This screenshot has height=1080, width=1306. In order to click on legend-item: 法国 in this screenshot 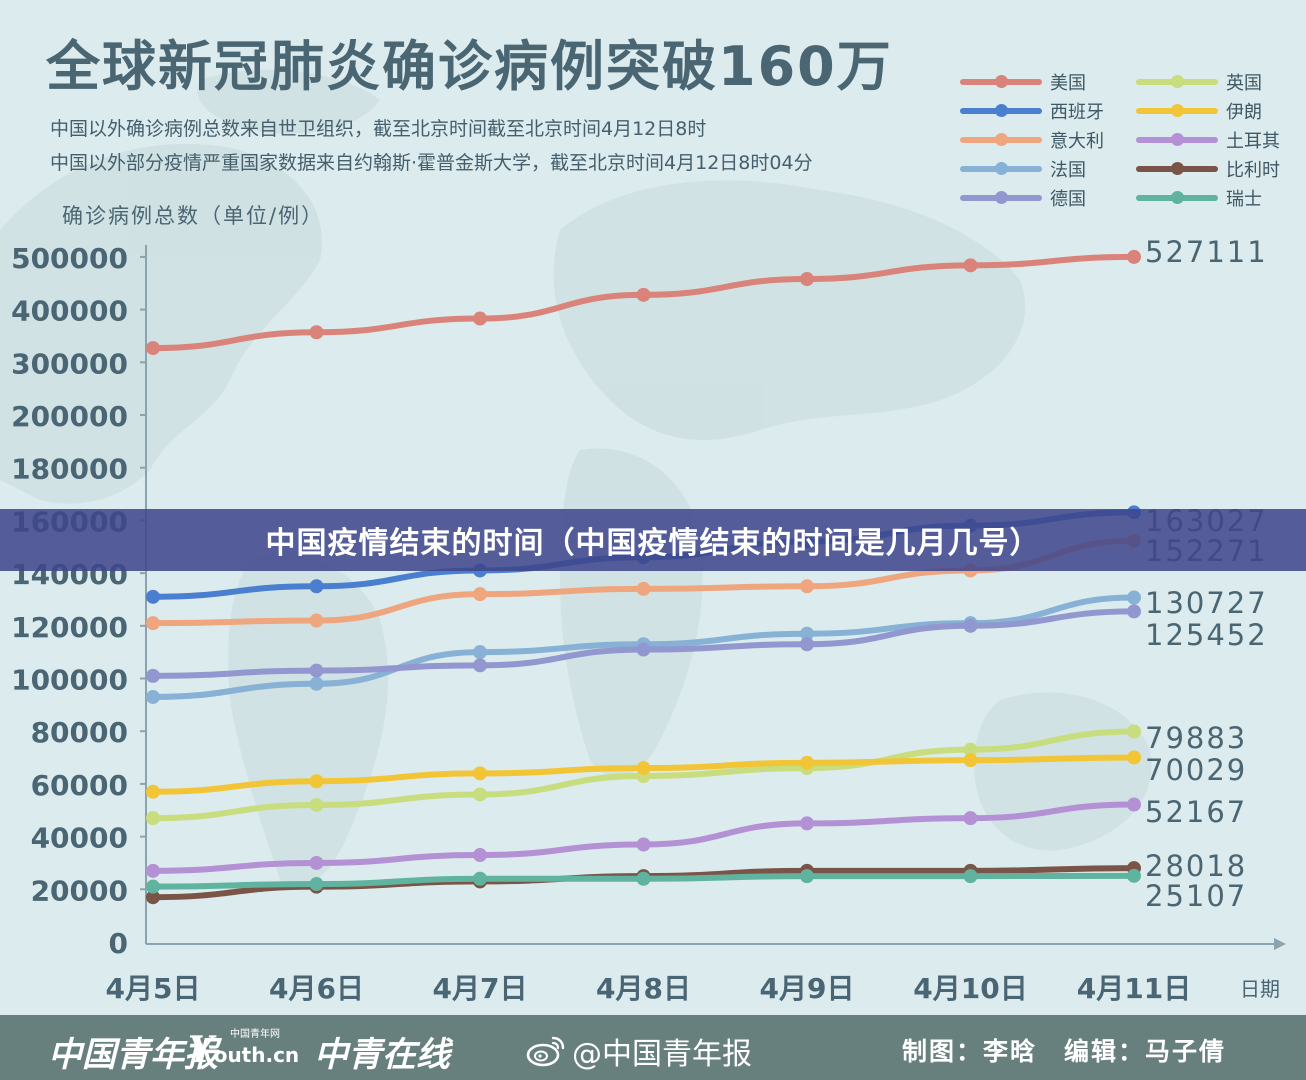, I will do `click(1023, 169)`.